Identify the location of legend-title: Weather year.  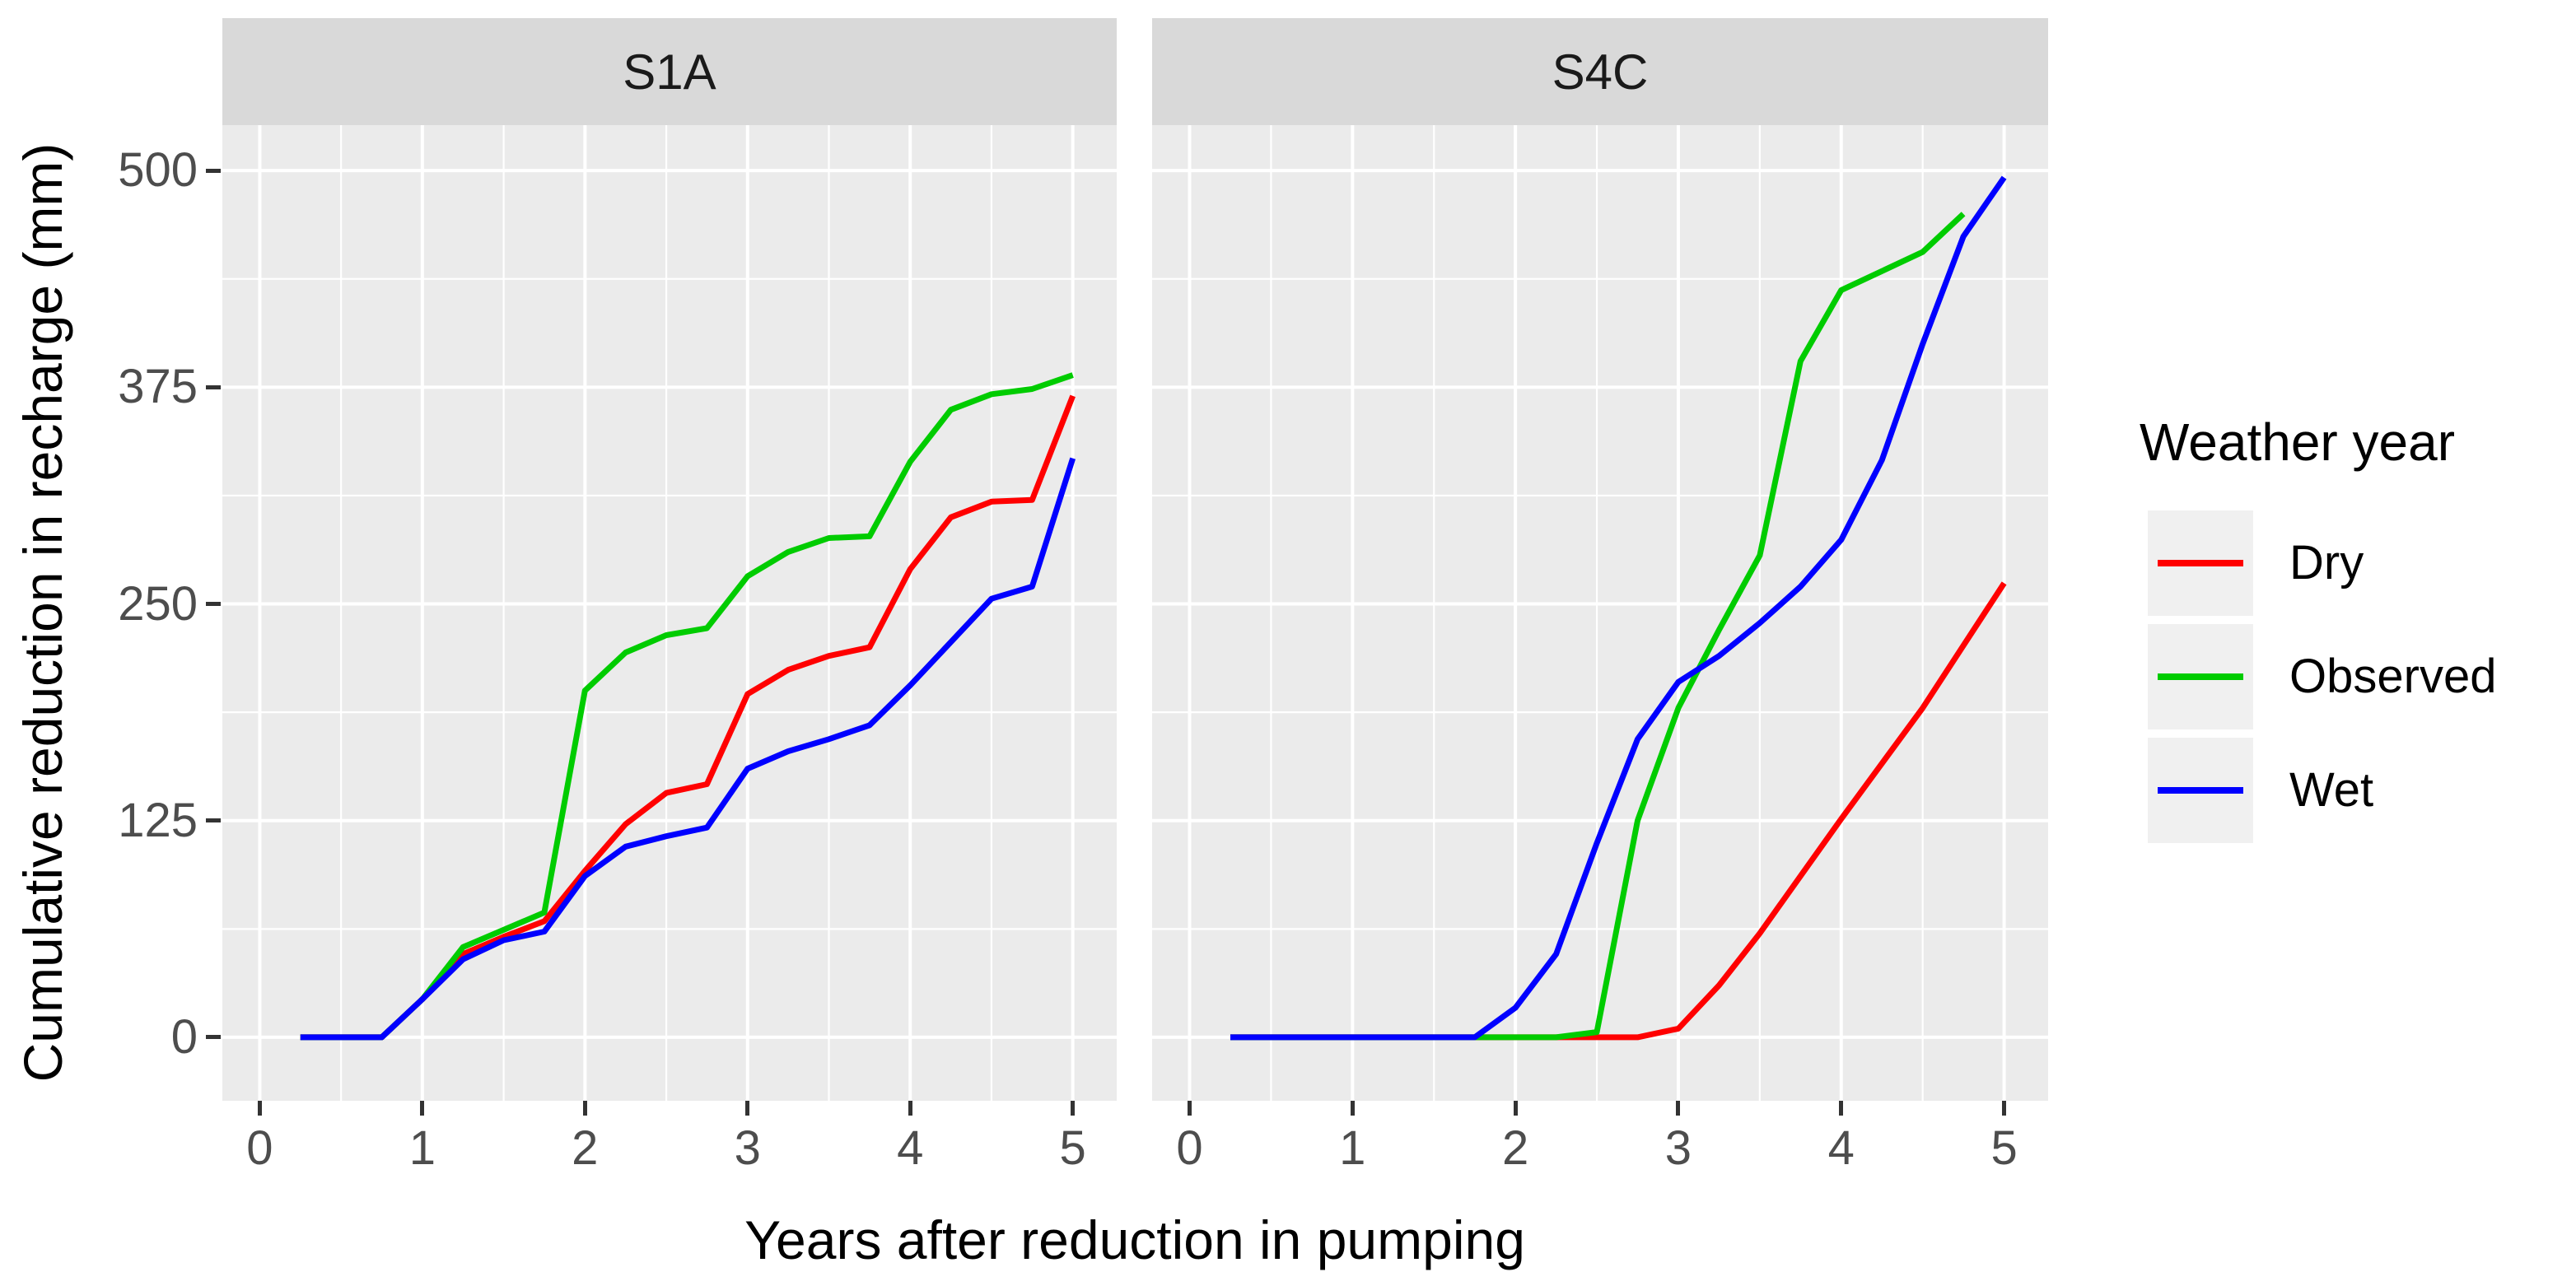
(2297, 442).